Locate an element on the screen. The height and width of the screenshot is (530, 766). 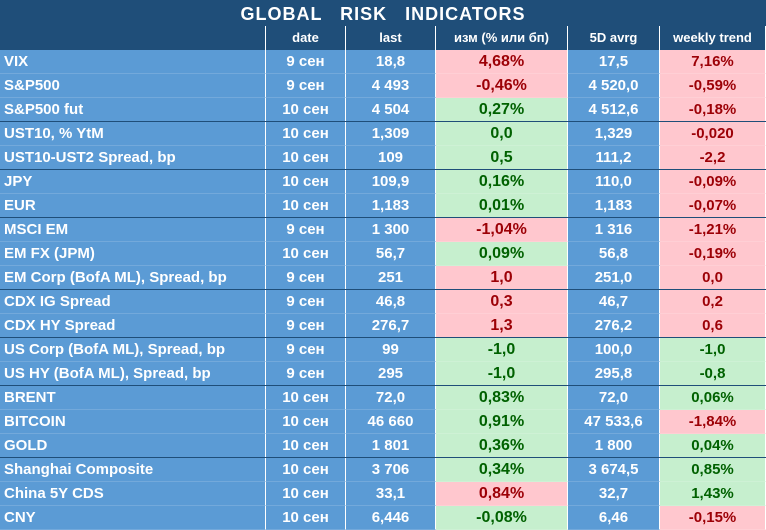
row-weekly-trend: -0,15% is located at coordinates (713, 518).